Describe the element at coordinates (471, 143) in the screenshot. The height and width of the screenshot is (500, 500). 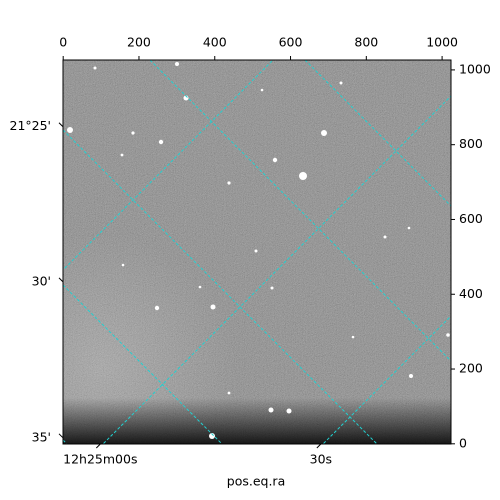
I see `y-tick-label: 800` at that location.